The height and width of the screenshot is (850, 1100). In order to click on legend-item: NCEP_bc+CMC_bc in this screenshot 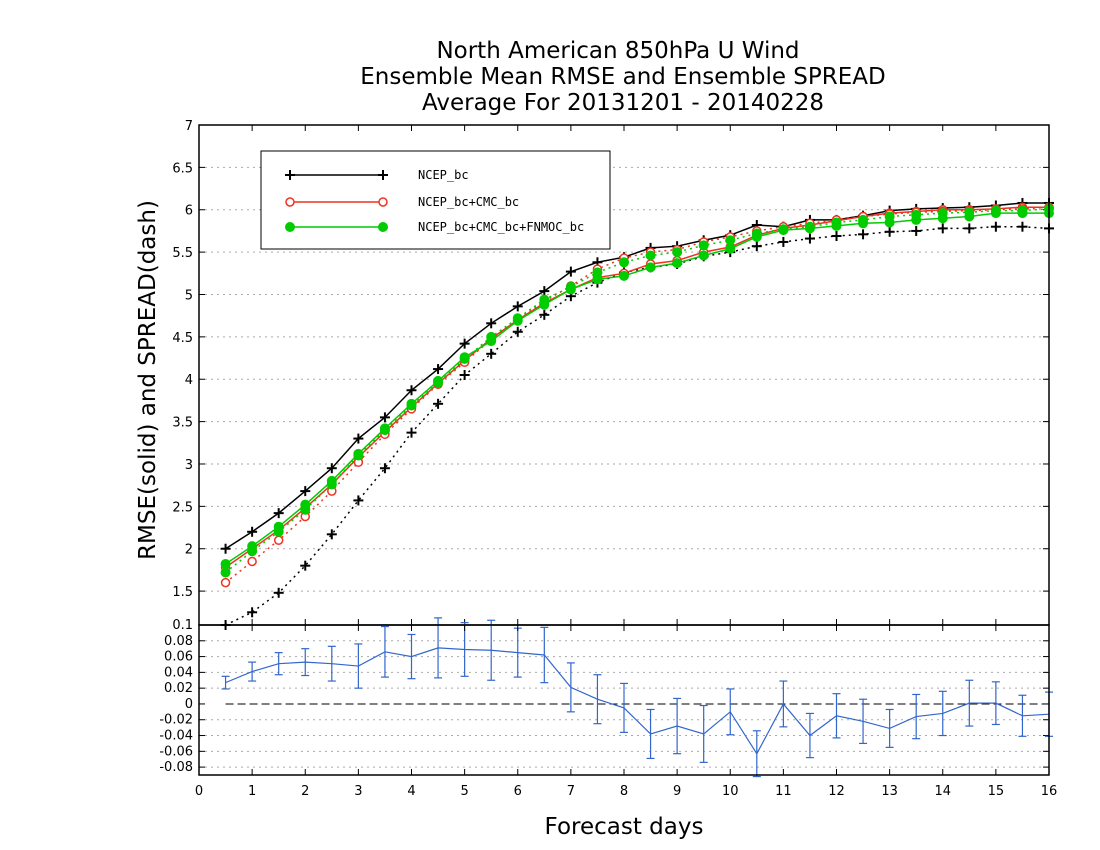, I will do `click(402, 202)`.